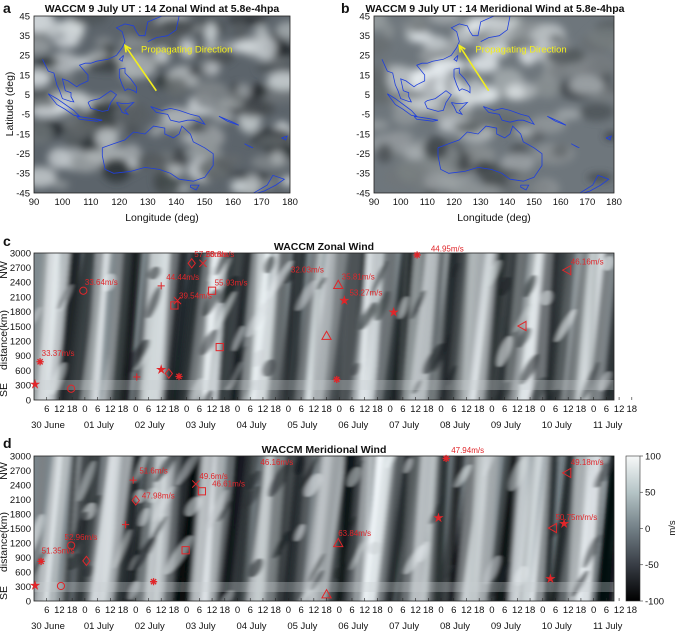 The height and width of the screenshot is (639, 685). What do you see at coordinates (650, 493) in the screenshot?
I see `colorbar-tick-label: 50` at bounding box center [650, 493].